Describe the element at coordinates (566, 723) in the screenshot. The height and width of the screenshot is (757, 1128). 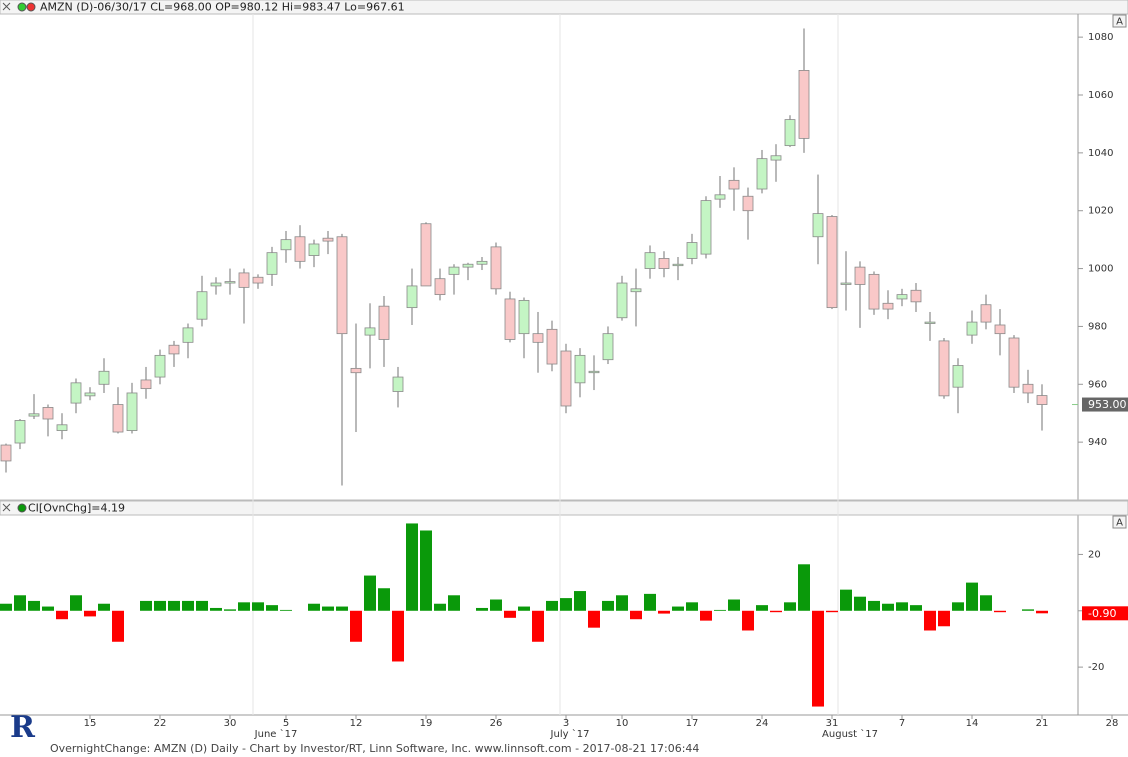
I see `x-tick-label: 3` at that location.